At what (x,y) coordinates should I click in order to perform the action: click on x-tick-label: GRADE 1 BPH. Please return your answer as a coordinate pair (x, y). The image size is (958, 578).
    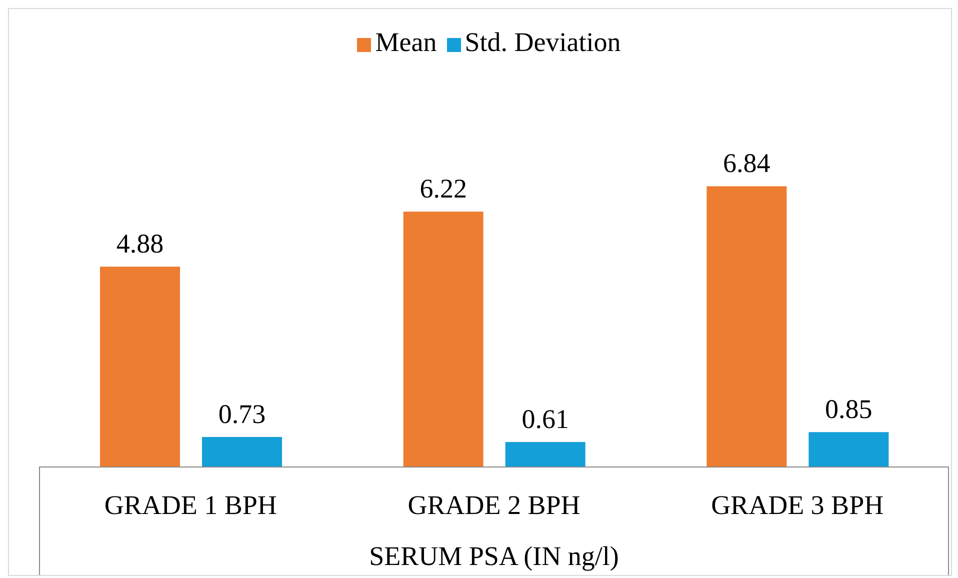
    Looking at the image, I should click on (190, 505).